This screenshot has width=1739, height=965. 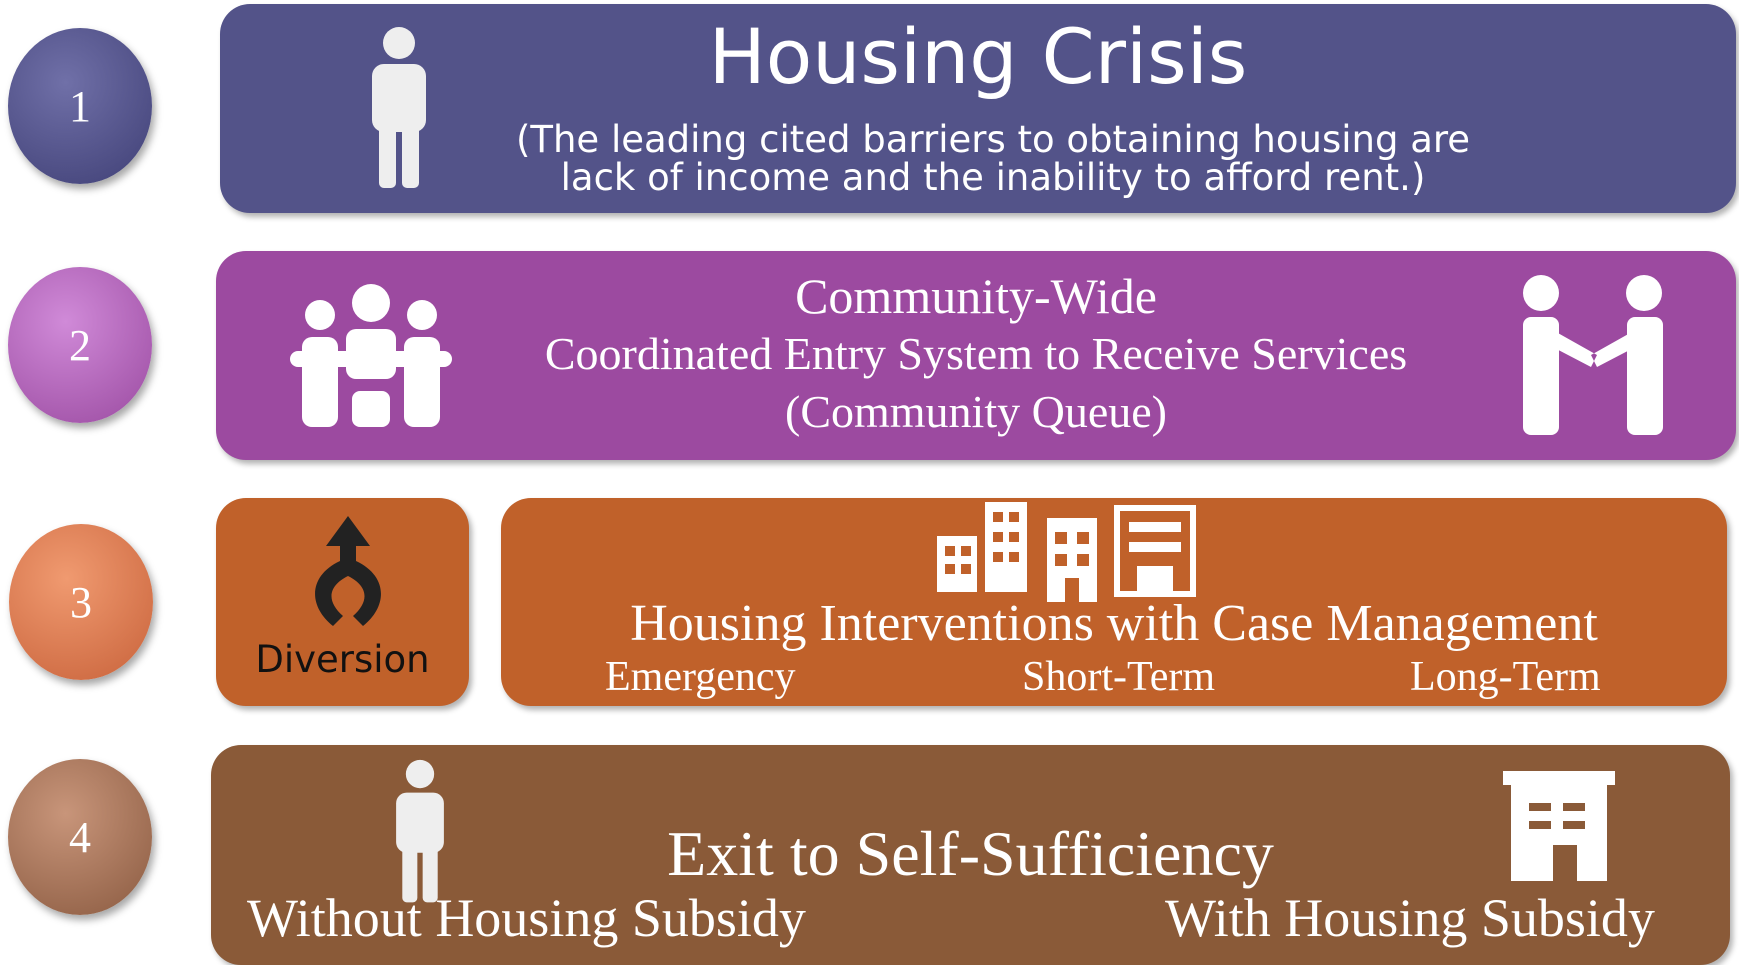 What do you see at coordinates (976, 411) in the screenshot?
I see `entry-line: (Community Queue)` at bounding box center [976, 411].